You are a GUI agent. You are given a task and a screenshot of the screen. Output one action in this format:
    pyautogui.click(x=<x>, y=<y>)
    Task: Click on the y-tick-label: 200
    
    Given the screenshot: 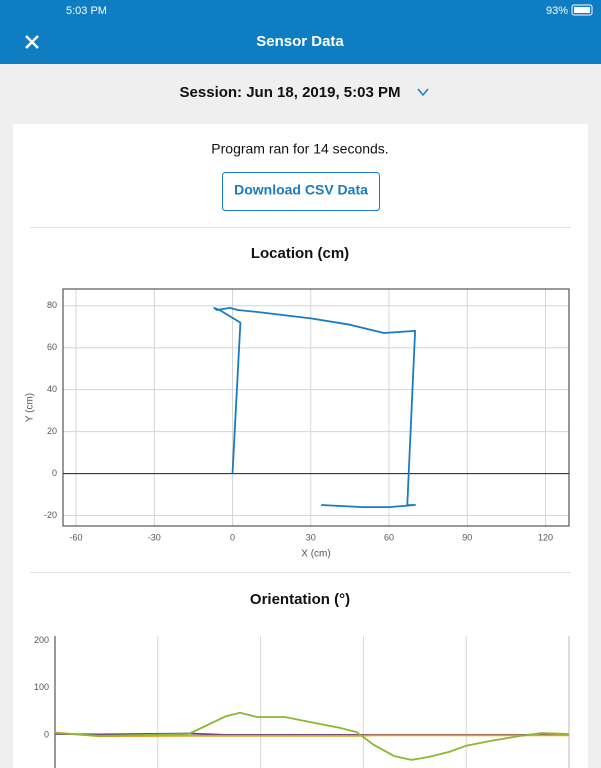 What is the action you would take?
    pyautogui.click(x=41, y=640)
    